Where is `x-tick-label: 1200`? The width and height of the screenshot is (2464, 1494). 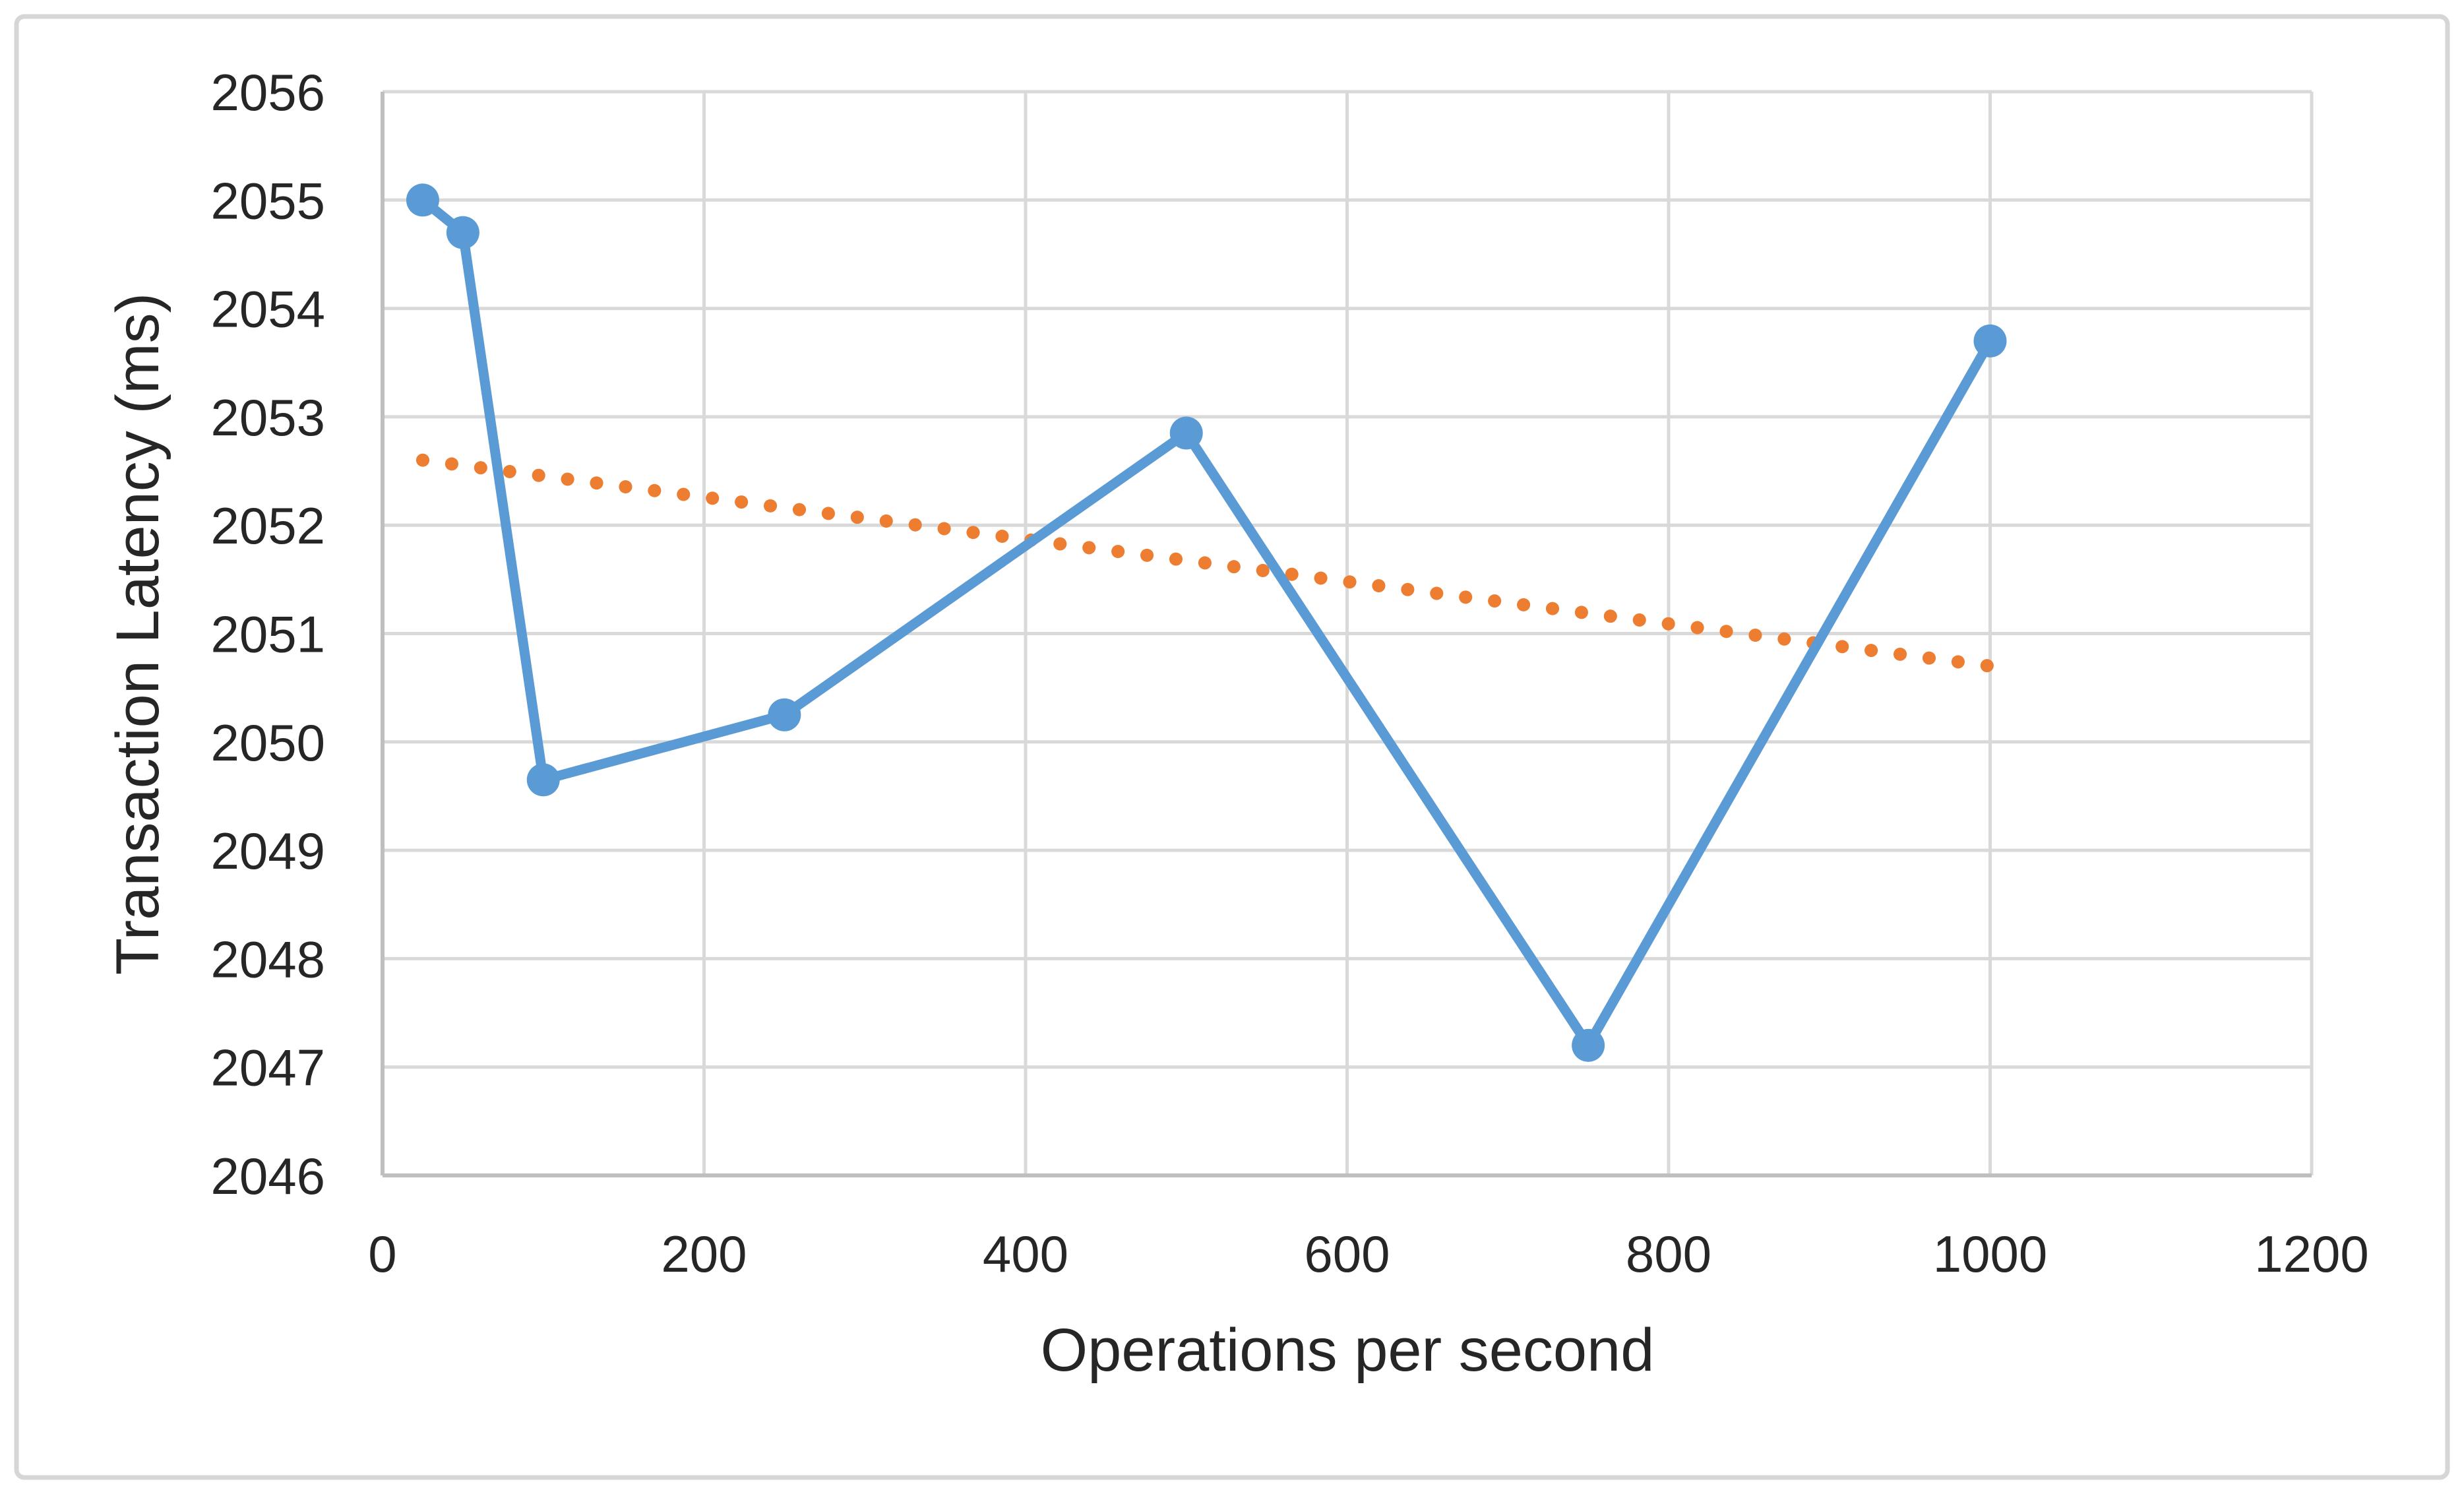 x-tick-label: 1200 is located at coordinates (2311, 1254).